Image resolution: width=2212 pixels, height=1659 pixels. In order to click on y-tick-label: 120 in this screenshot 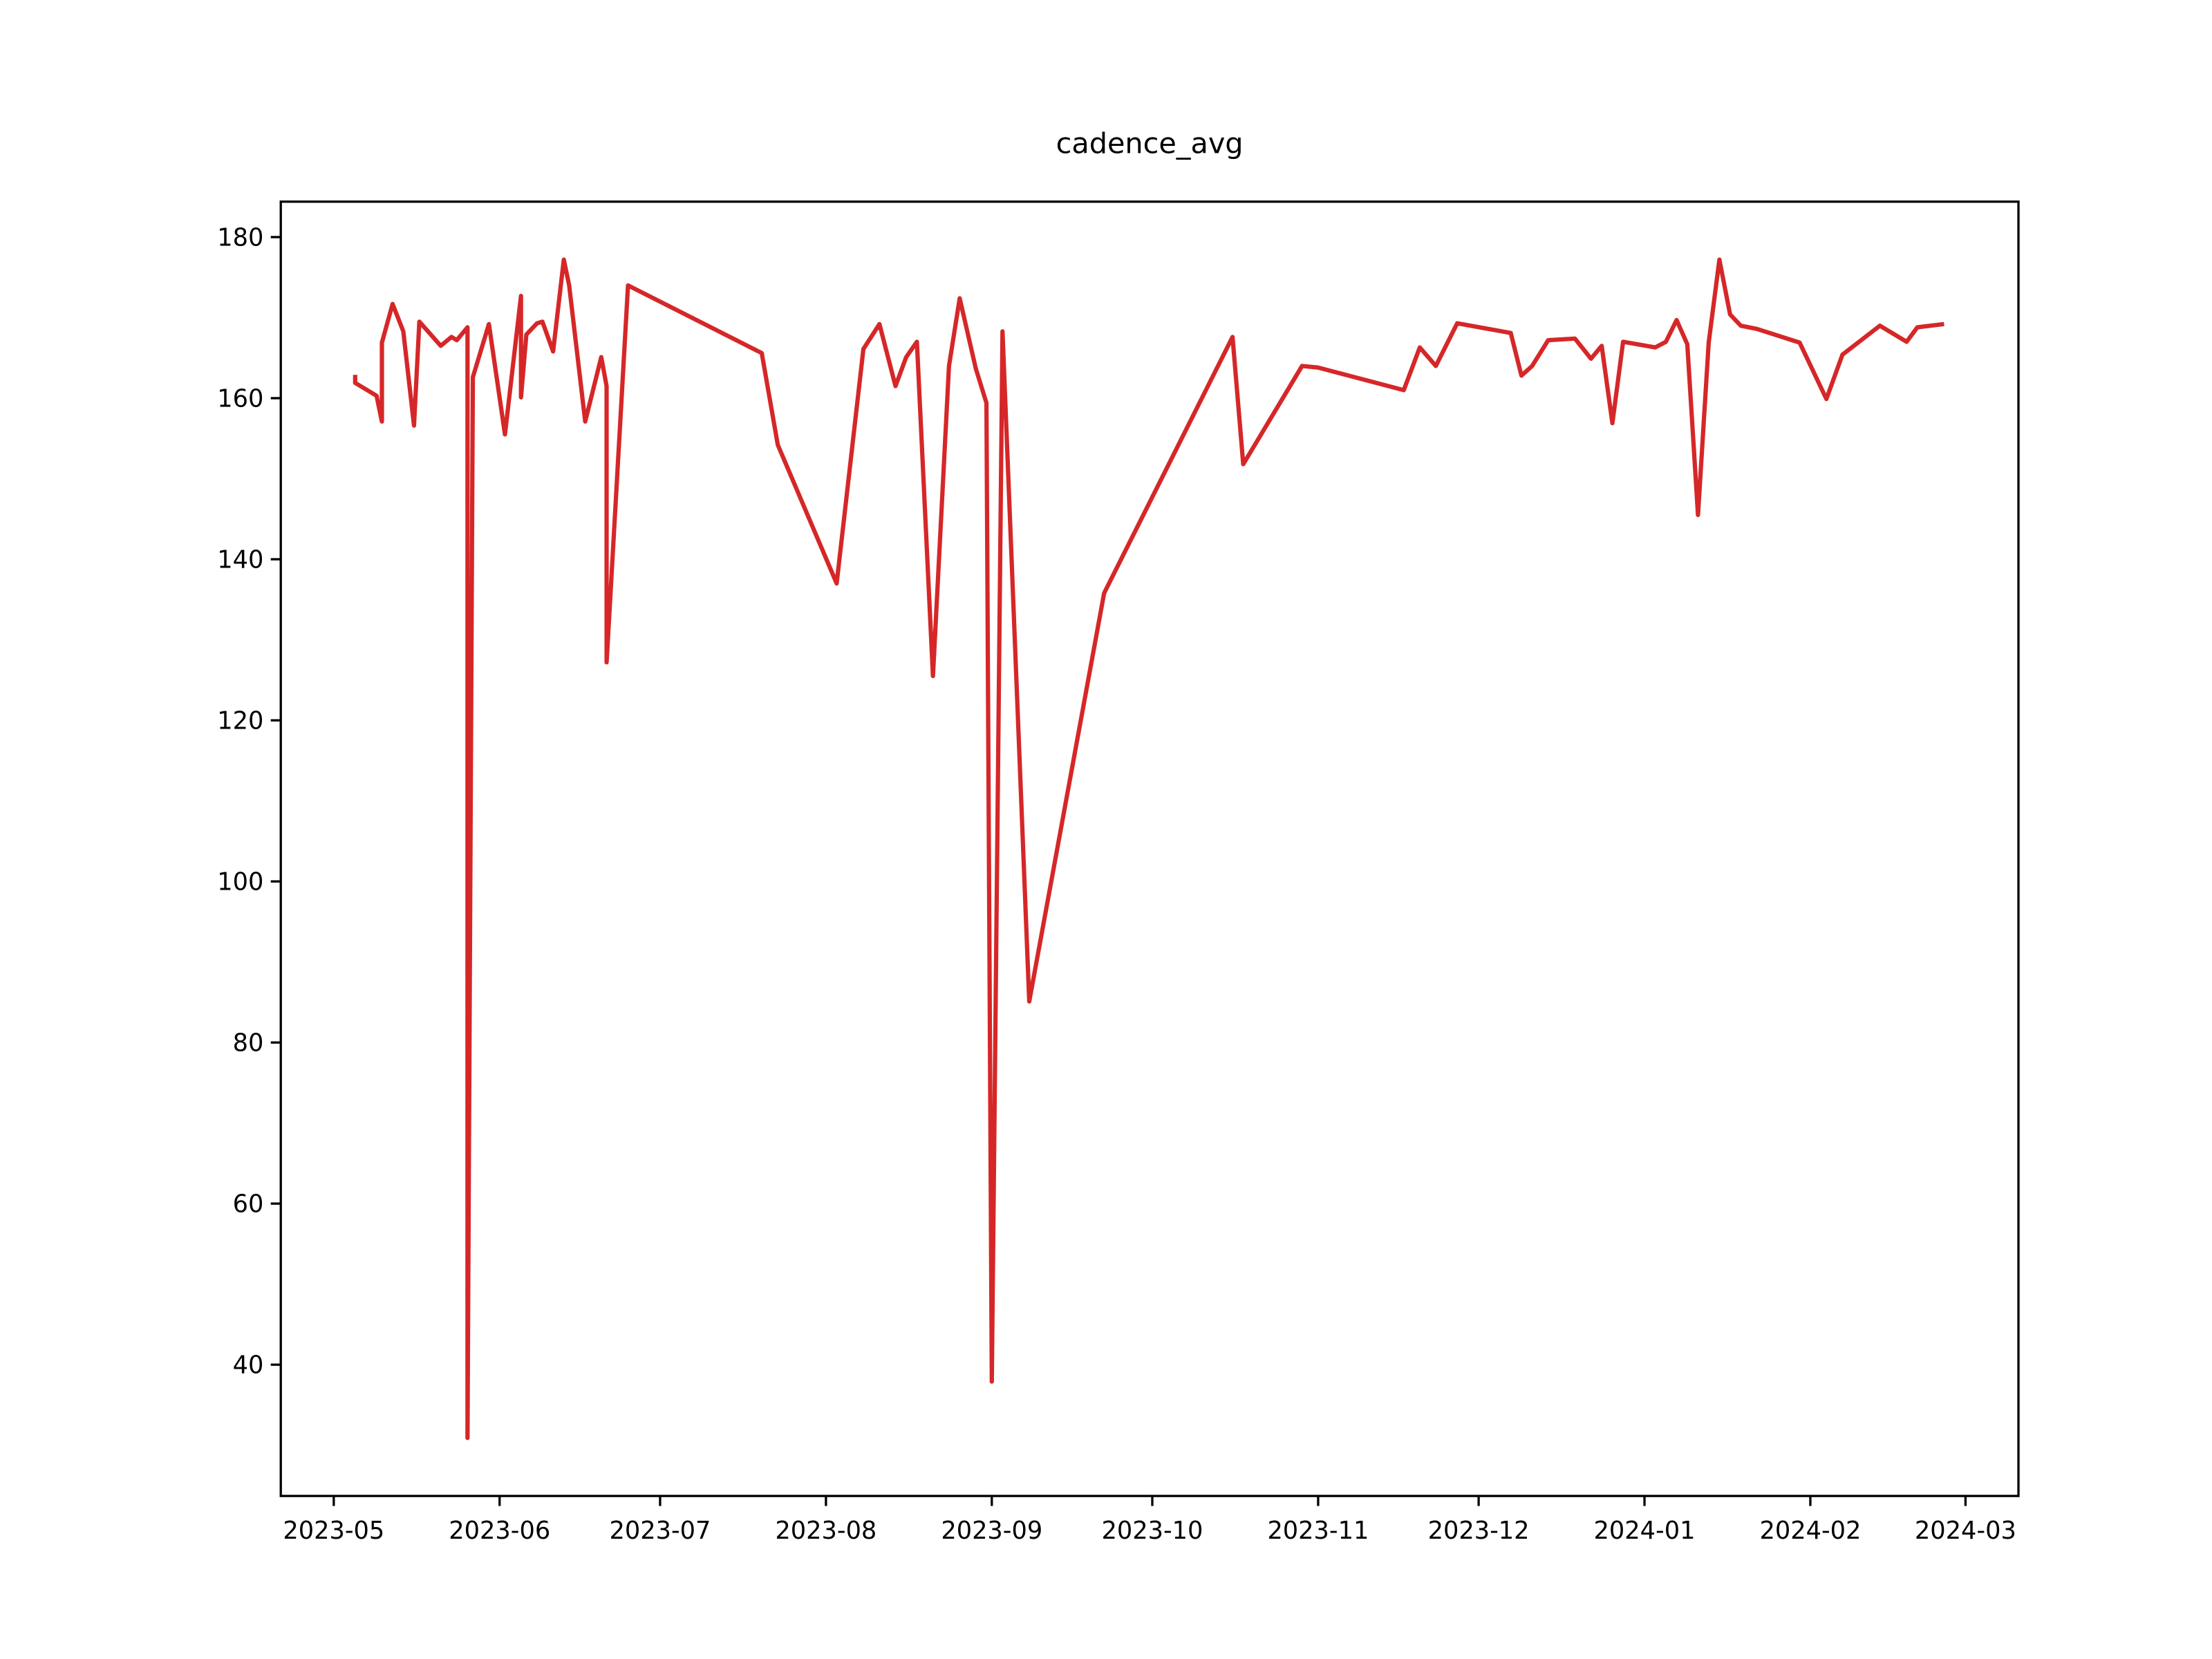, I will do `click(240, 721)`.